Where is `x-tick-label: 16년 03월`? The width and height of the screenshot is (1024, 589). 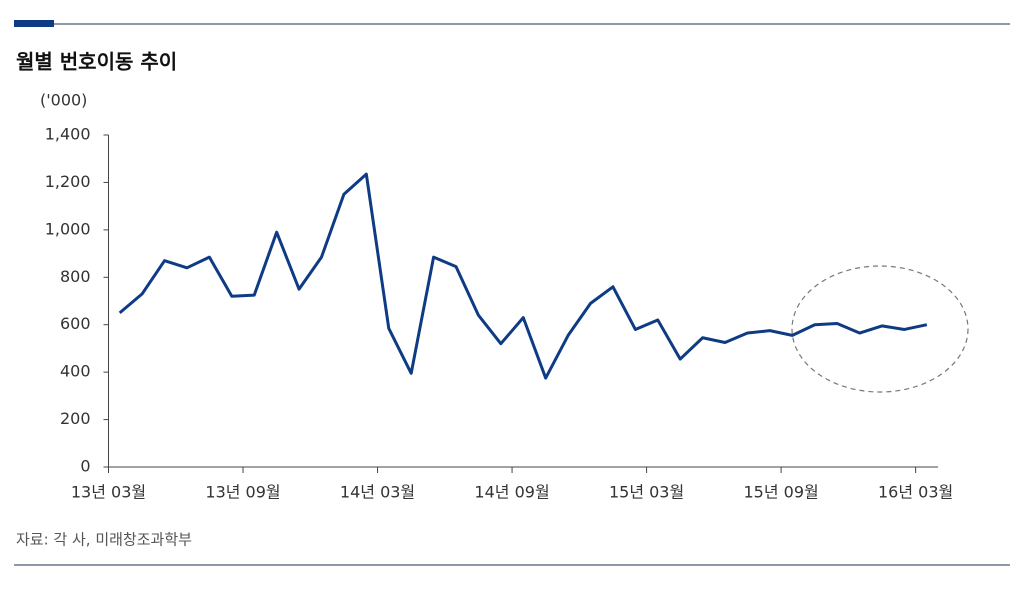 x-tick-label: 16년 03월 is located at coordinates (915, 492).